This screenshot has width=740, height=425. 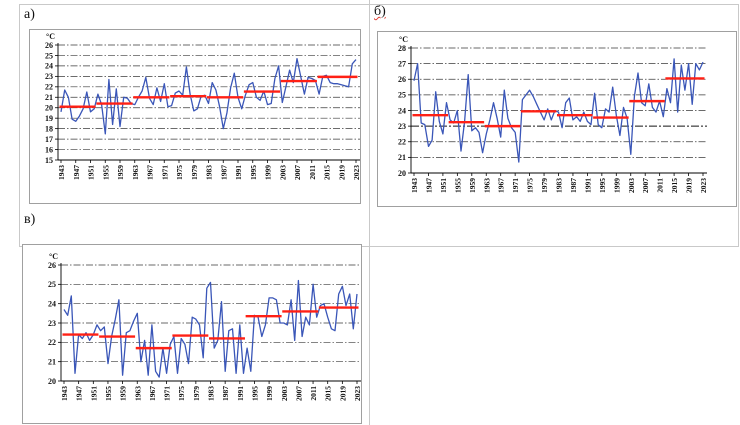 I want to click on svg-text: 28, so click(x=402, y=48).